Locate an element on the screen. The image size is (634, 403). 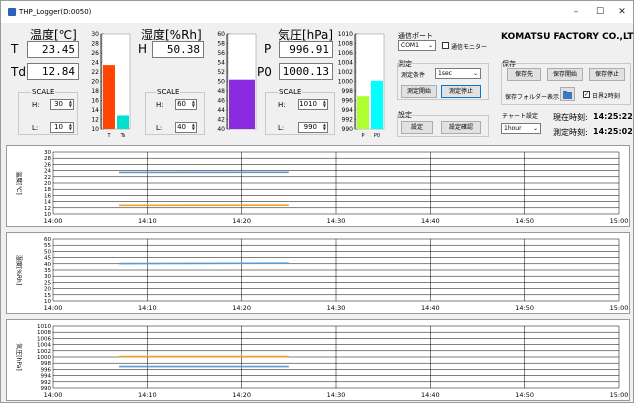
save-group is located at coordinates (566, 84).